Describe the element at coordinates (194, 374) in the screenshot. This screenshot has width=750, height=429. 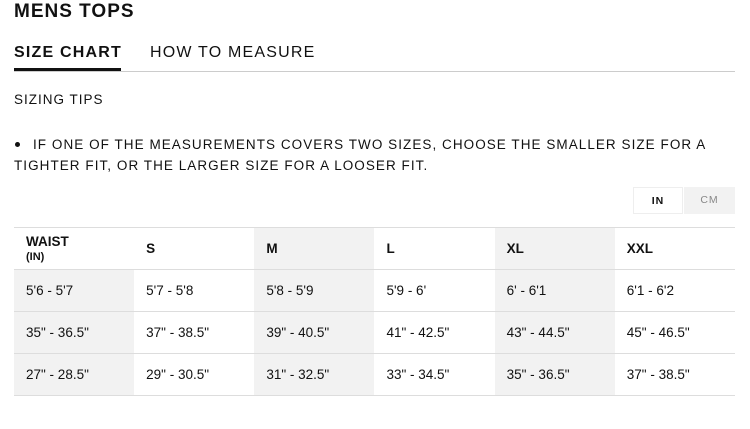
I see `cell: 29" - 30.5"` at that location.